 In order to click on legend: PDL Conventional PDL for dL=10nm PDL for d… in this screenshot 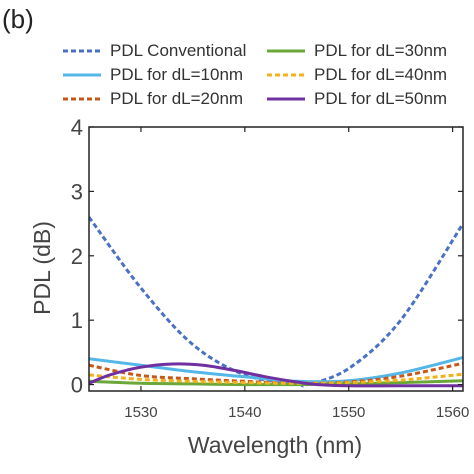, I will do `click(267, 75)`.